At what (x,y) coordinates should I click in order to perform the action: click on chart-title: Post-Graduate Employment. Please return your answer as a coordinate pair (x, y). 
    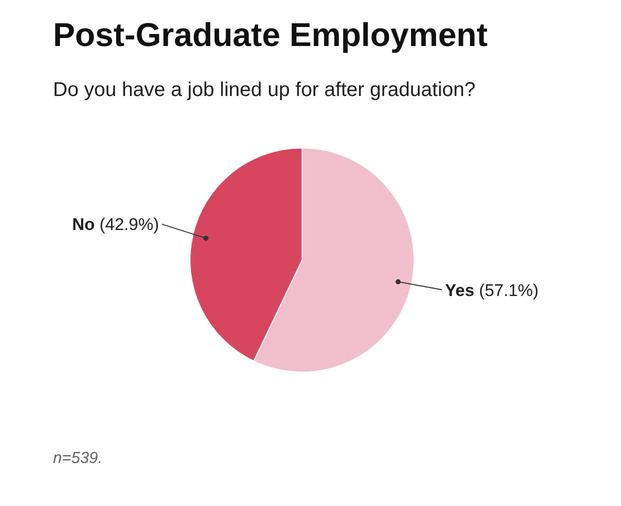
    Looking at the image, I should click on (270, 34).